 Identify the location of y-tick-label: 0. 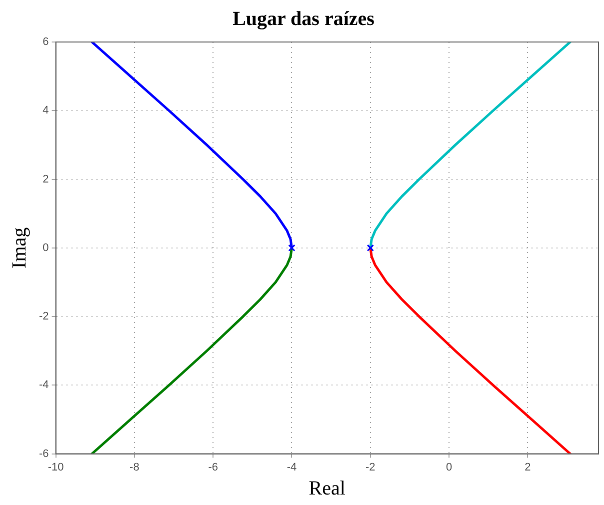
(45, 248).